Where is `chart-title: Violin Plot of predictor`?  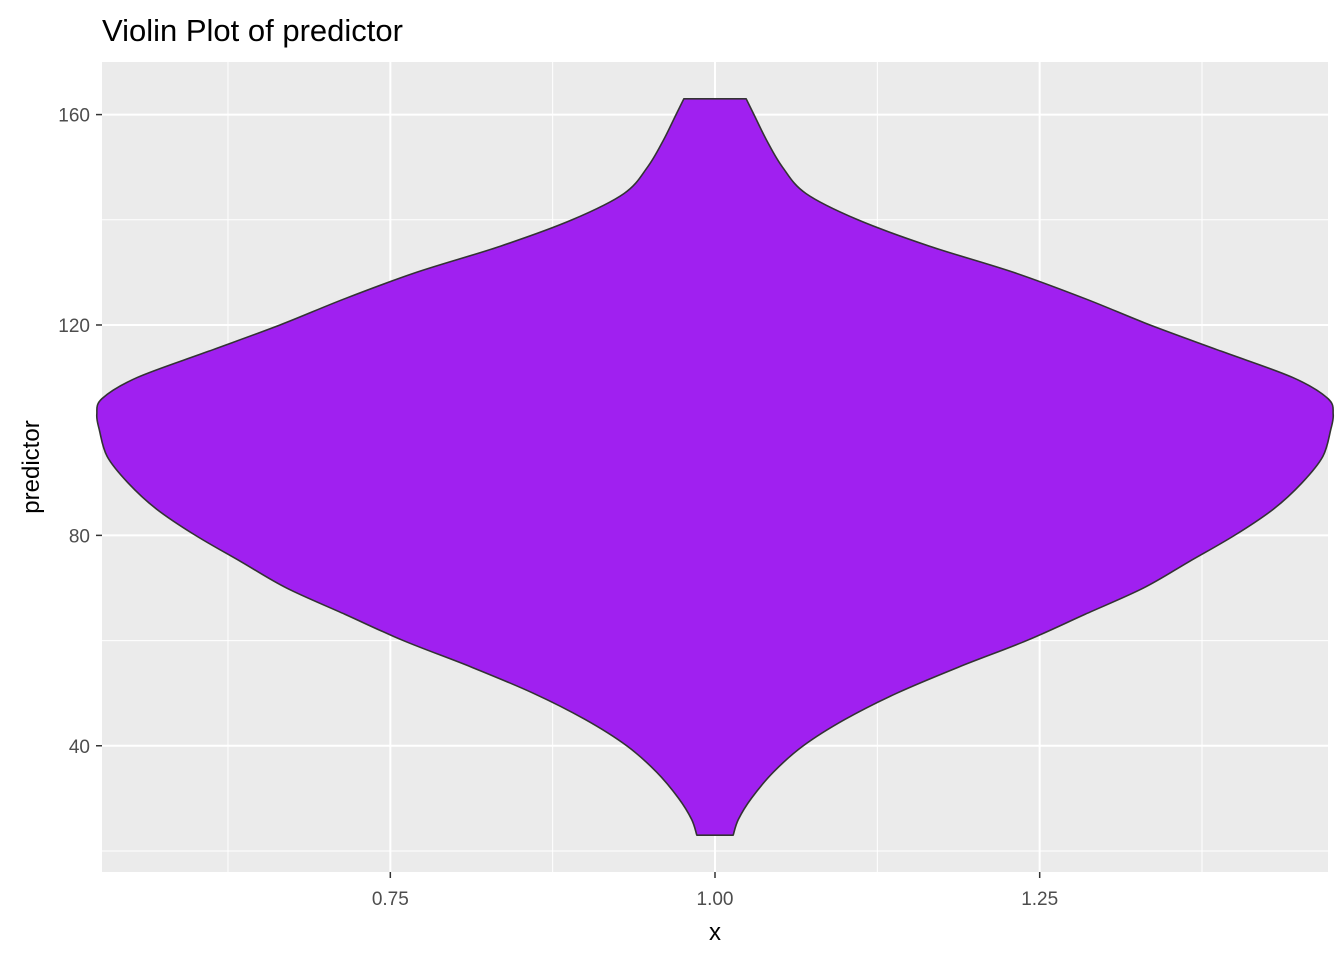 chart-title: Violin Plot of predictor is located at coordinates (252, 30).